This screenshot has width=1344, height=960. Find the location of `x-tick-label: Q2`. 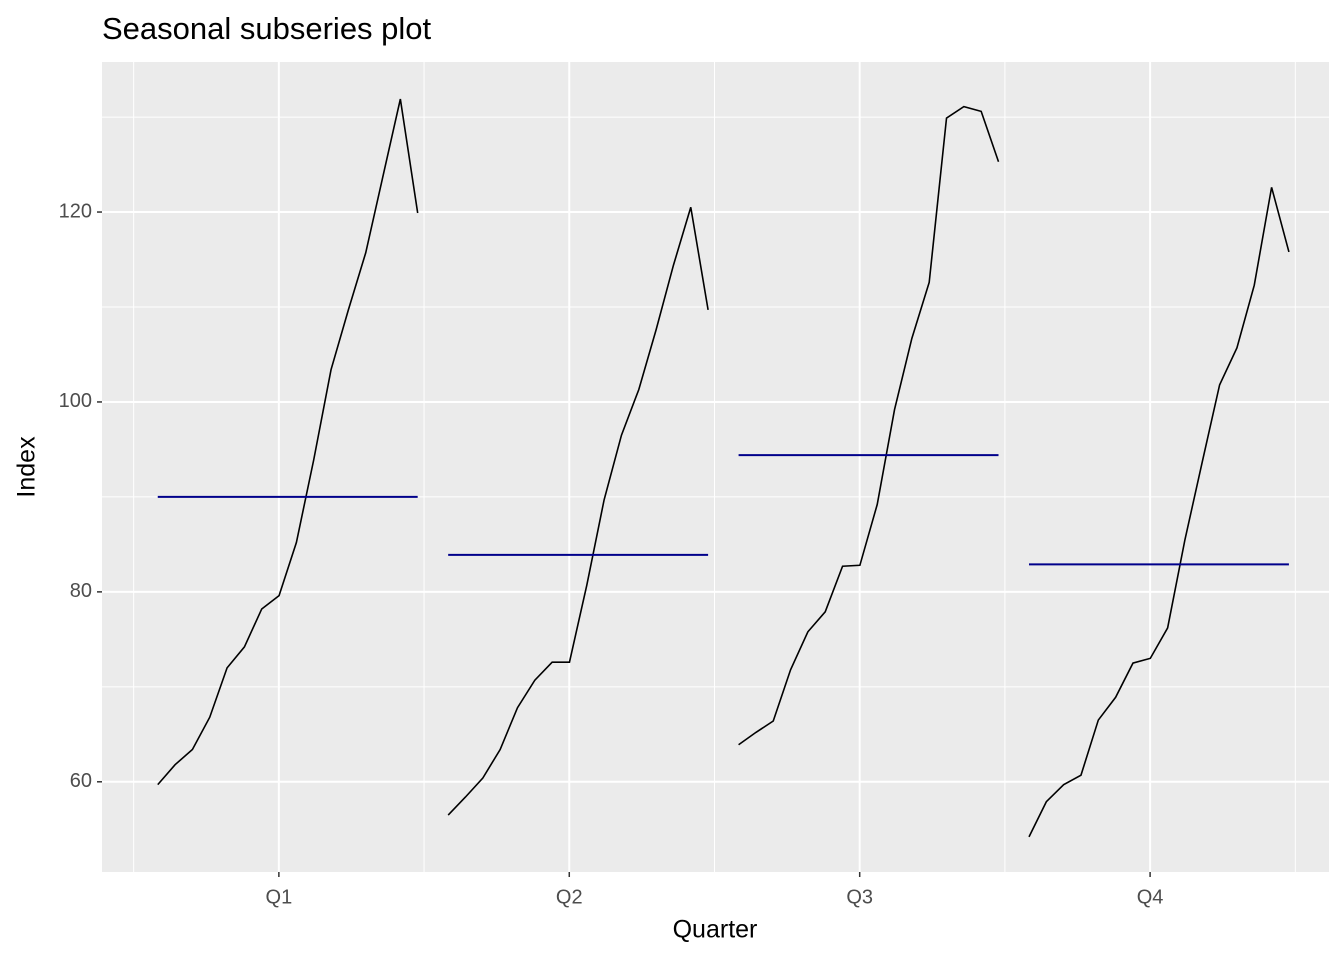

x-tick-label: Q2 is located at coordinates (569, 897).